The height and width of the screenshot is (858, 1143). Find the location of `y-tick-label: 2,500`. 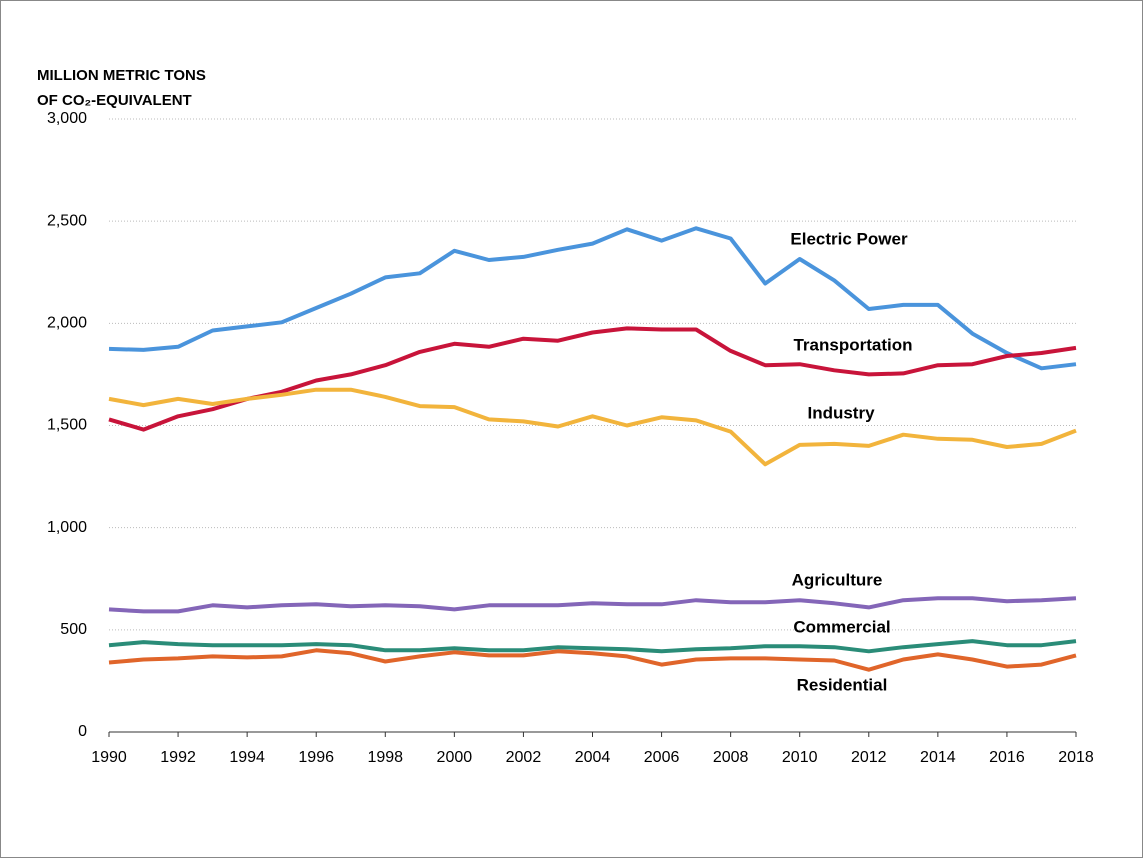

y-tick-label: 2,500 is located at coordinates (67, 220).